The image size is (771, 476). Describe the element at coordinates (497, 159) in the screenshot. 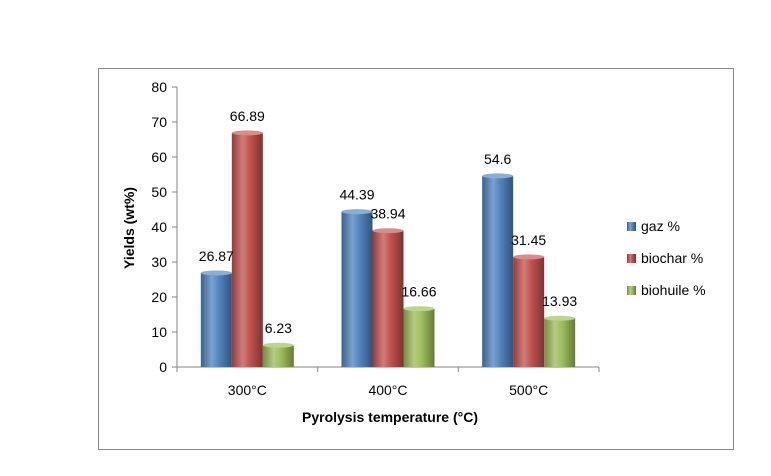

I see `data-label: 54.6` at that location.